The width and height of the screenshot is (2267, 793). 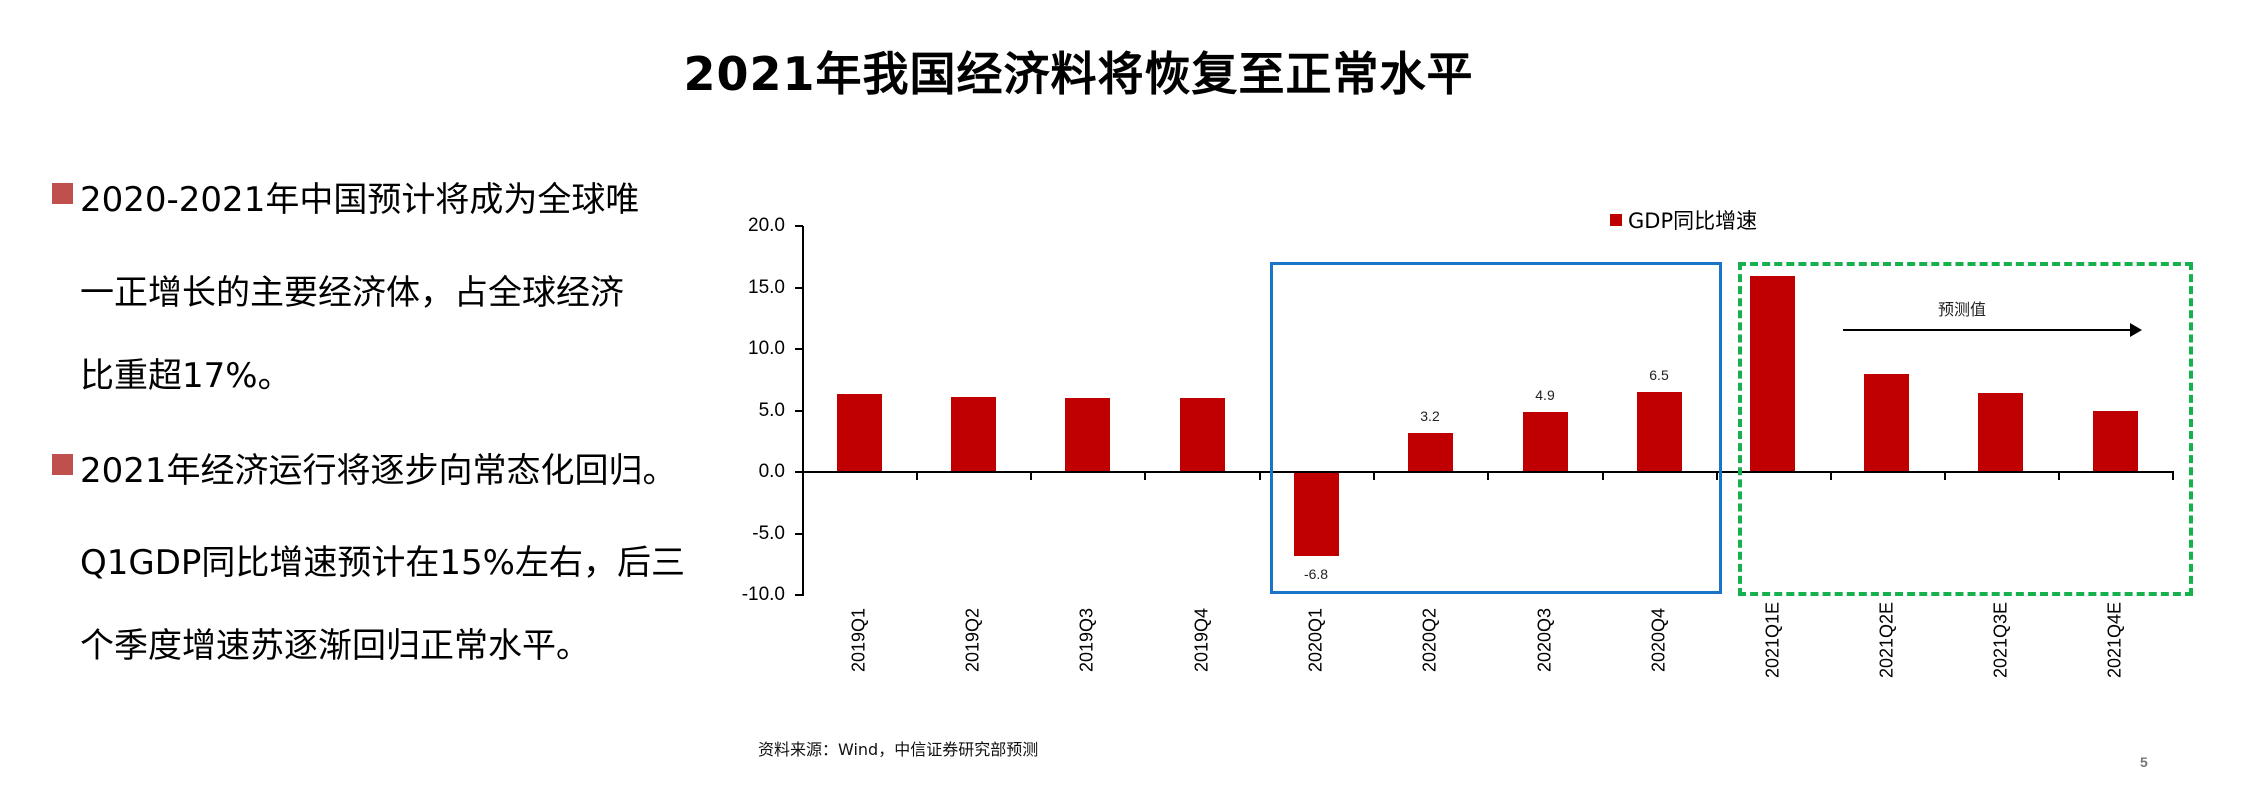 I want to click on bullet-text: 2021年经济运行将逐步向常态化回归。, so click(x=378, y=471).